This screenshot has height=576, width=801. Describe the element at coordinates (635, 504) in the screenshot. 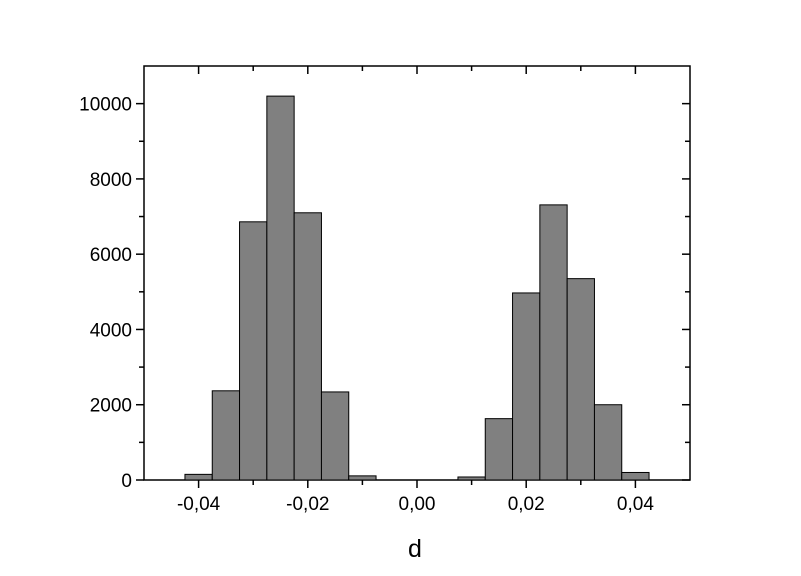

I see `x-tick-label: 0,04` at that location.